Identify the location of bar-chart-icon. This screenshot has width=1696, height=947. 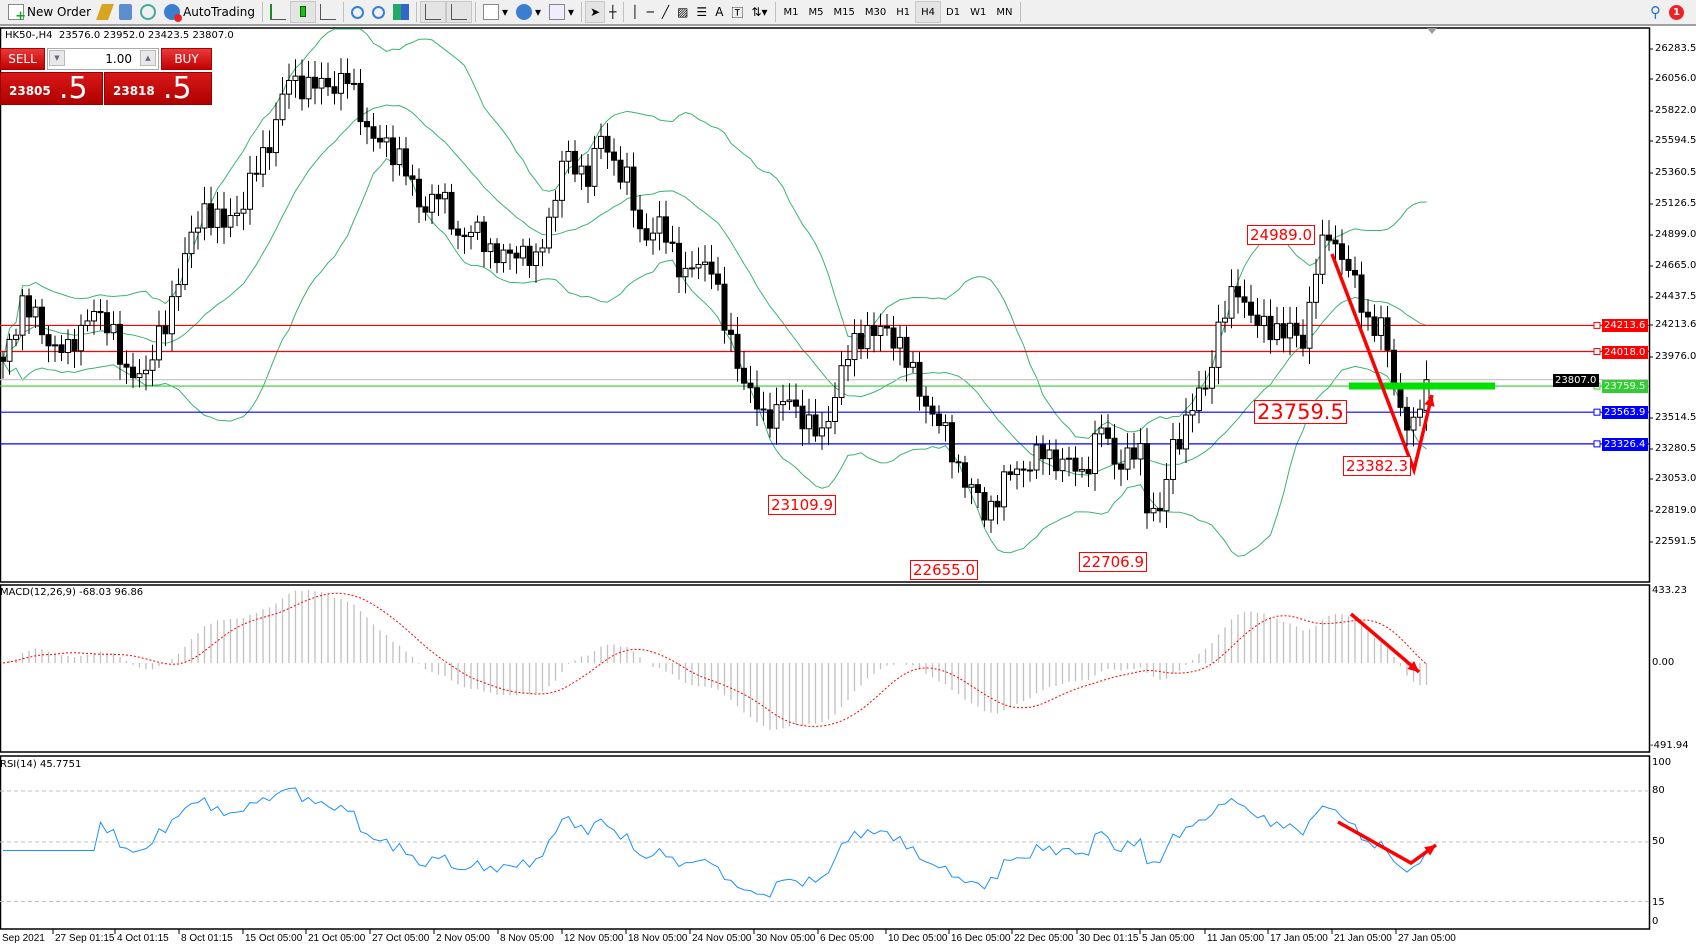
(277, 12).